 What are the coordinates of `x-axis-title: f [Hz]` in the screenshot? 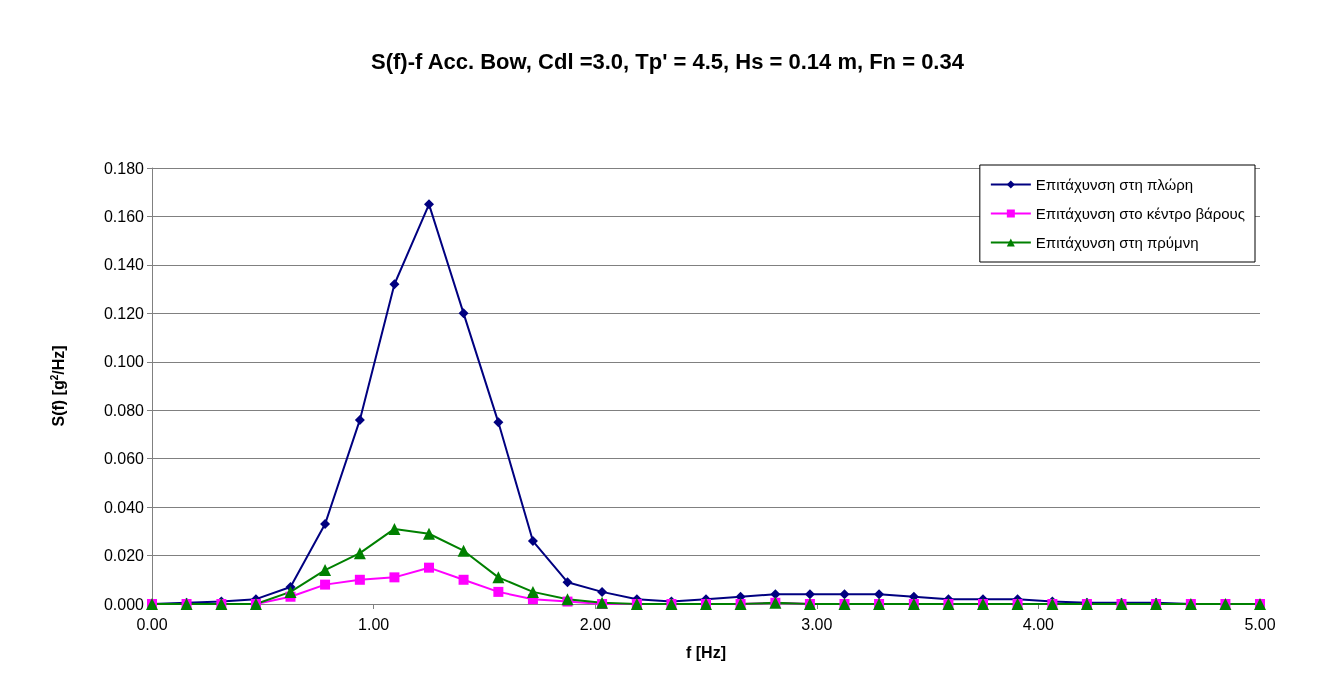 It's located at (706, 652).